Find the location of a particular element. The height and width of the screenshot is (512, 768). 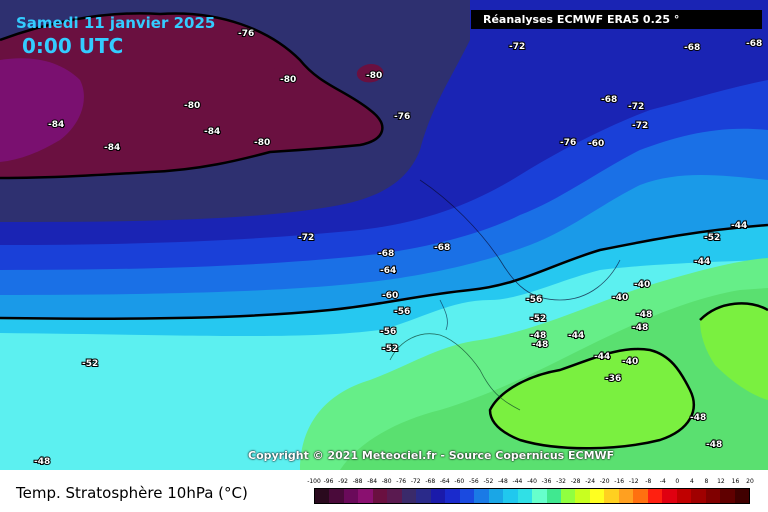

legend-tick: -84 is located at coordinates (372, 481).